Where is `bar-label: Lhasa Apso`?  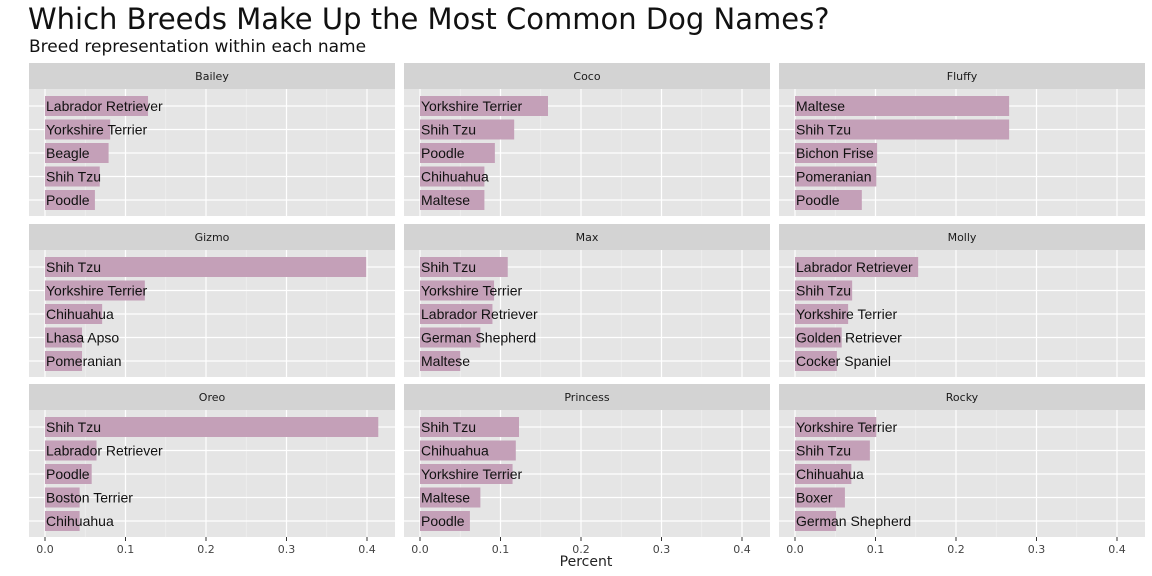
bar-label: Lhasa Apso is located at coordinates (82, 338).